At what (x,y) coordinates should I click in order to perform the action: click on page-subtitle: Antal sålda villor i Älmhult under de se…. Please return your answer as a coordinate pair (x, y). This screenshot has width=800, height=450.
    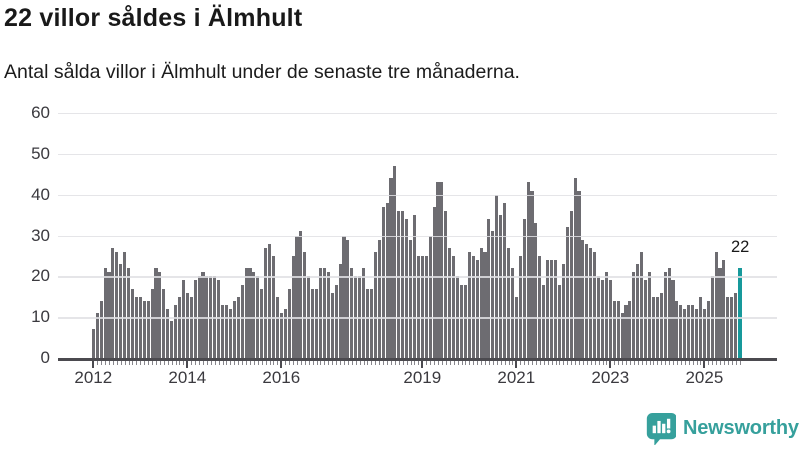
    Looking at the image, I should click on (262, 72).